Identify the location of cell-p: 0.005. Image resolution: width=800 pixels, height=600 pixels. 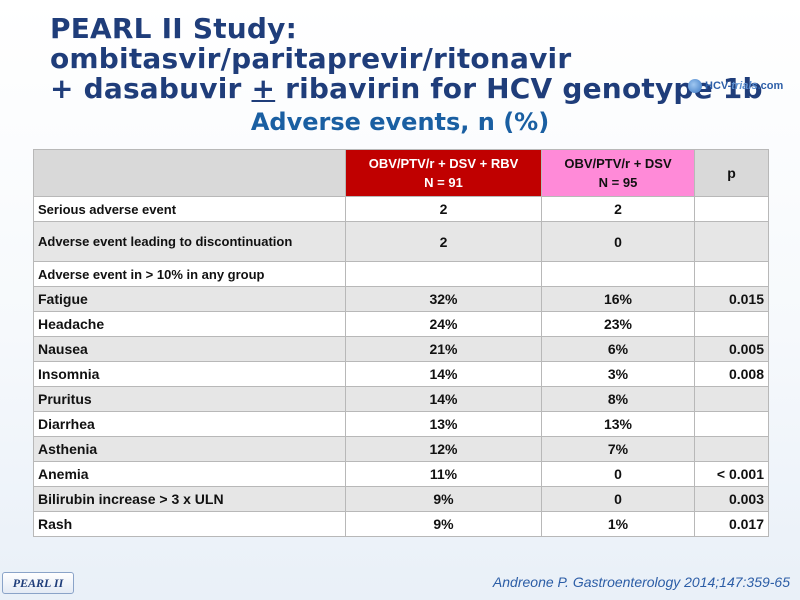
(731, 349).